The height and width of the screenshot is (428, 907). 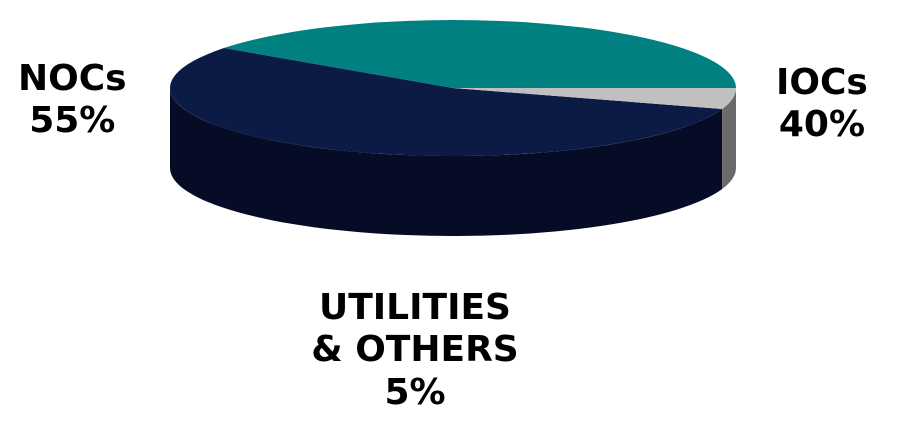 I want to click on pie-slice-iocs, so click(x=480, y=53).